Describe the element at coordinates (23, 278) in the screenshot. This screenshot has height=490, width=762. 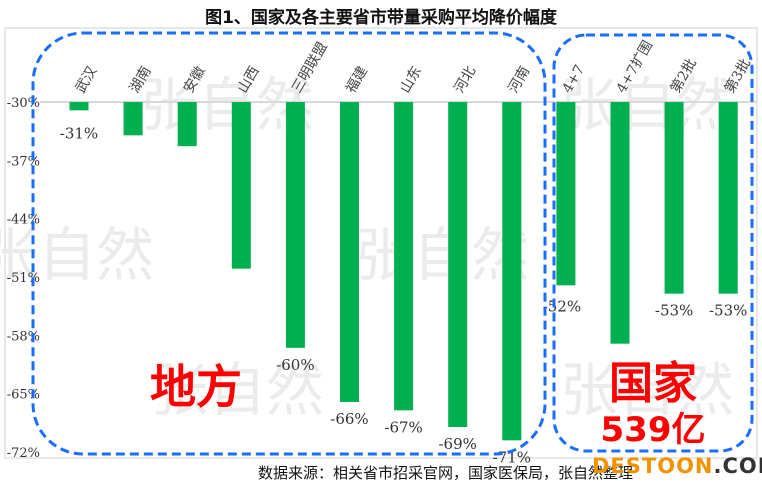
I see `y-tick-label: -51%` at that location.